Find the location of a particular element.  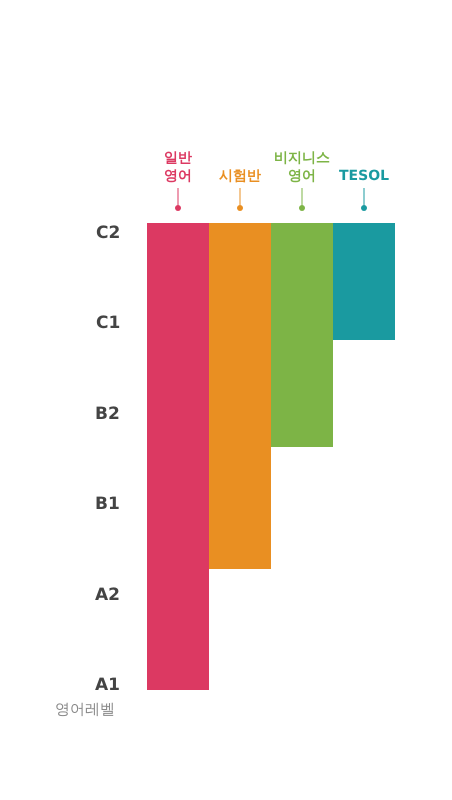

text: A1 is located at coordinates (107, 685).